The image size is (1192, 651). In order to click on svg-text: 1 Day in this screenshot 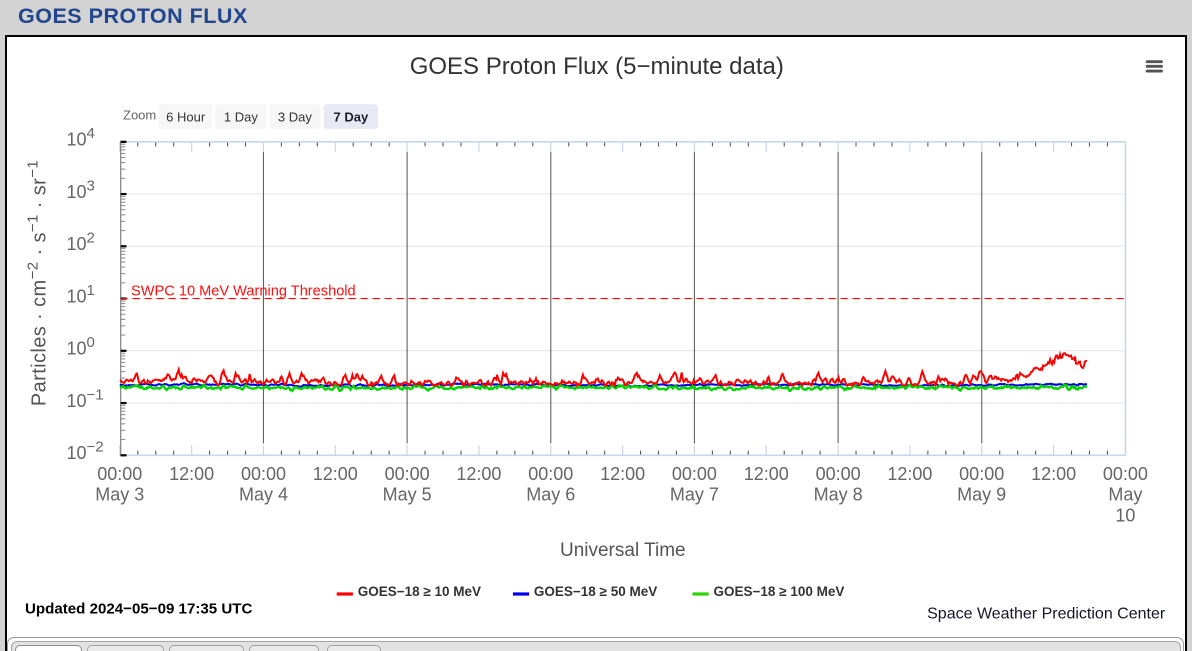, I will do `click(241, 116)`.